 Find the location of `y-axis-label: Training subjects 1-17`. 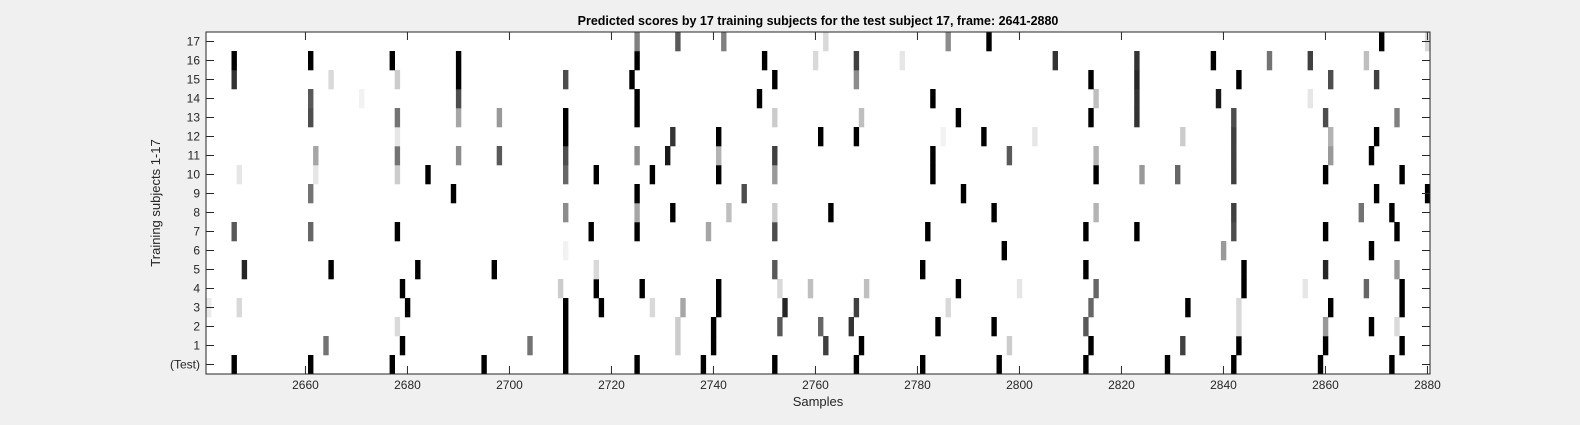

y-axis-label: Training subjects 1-17 is located at coordinates (155, 202).